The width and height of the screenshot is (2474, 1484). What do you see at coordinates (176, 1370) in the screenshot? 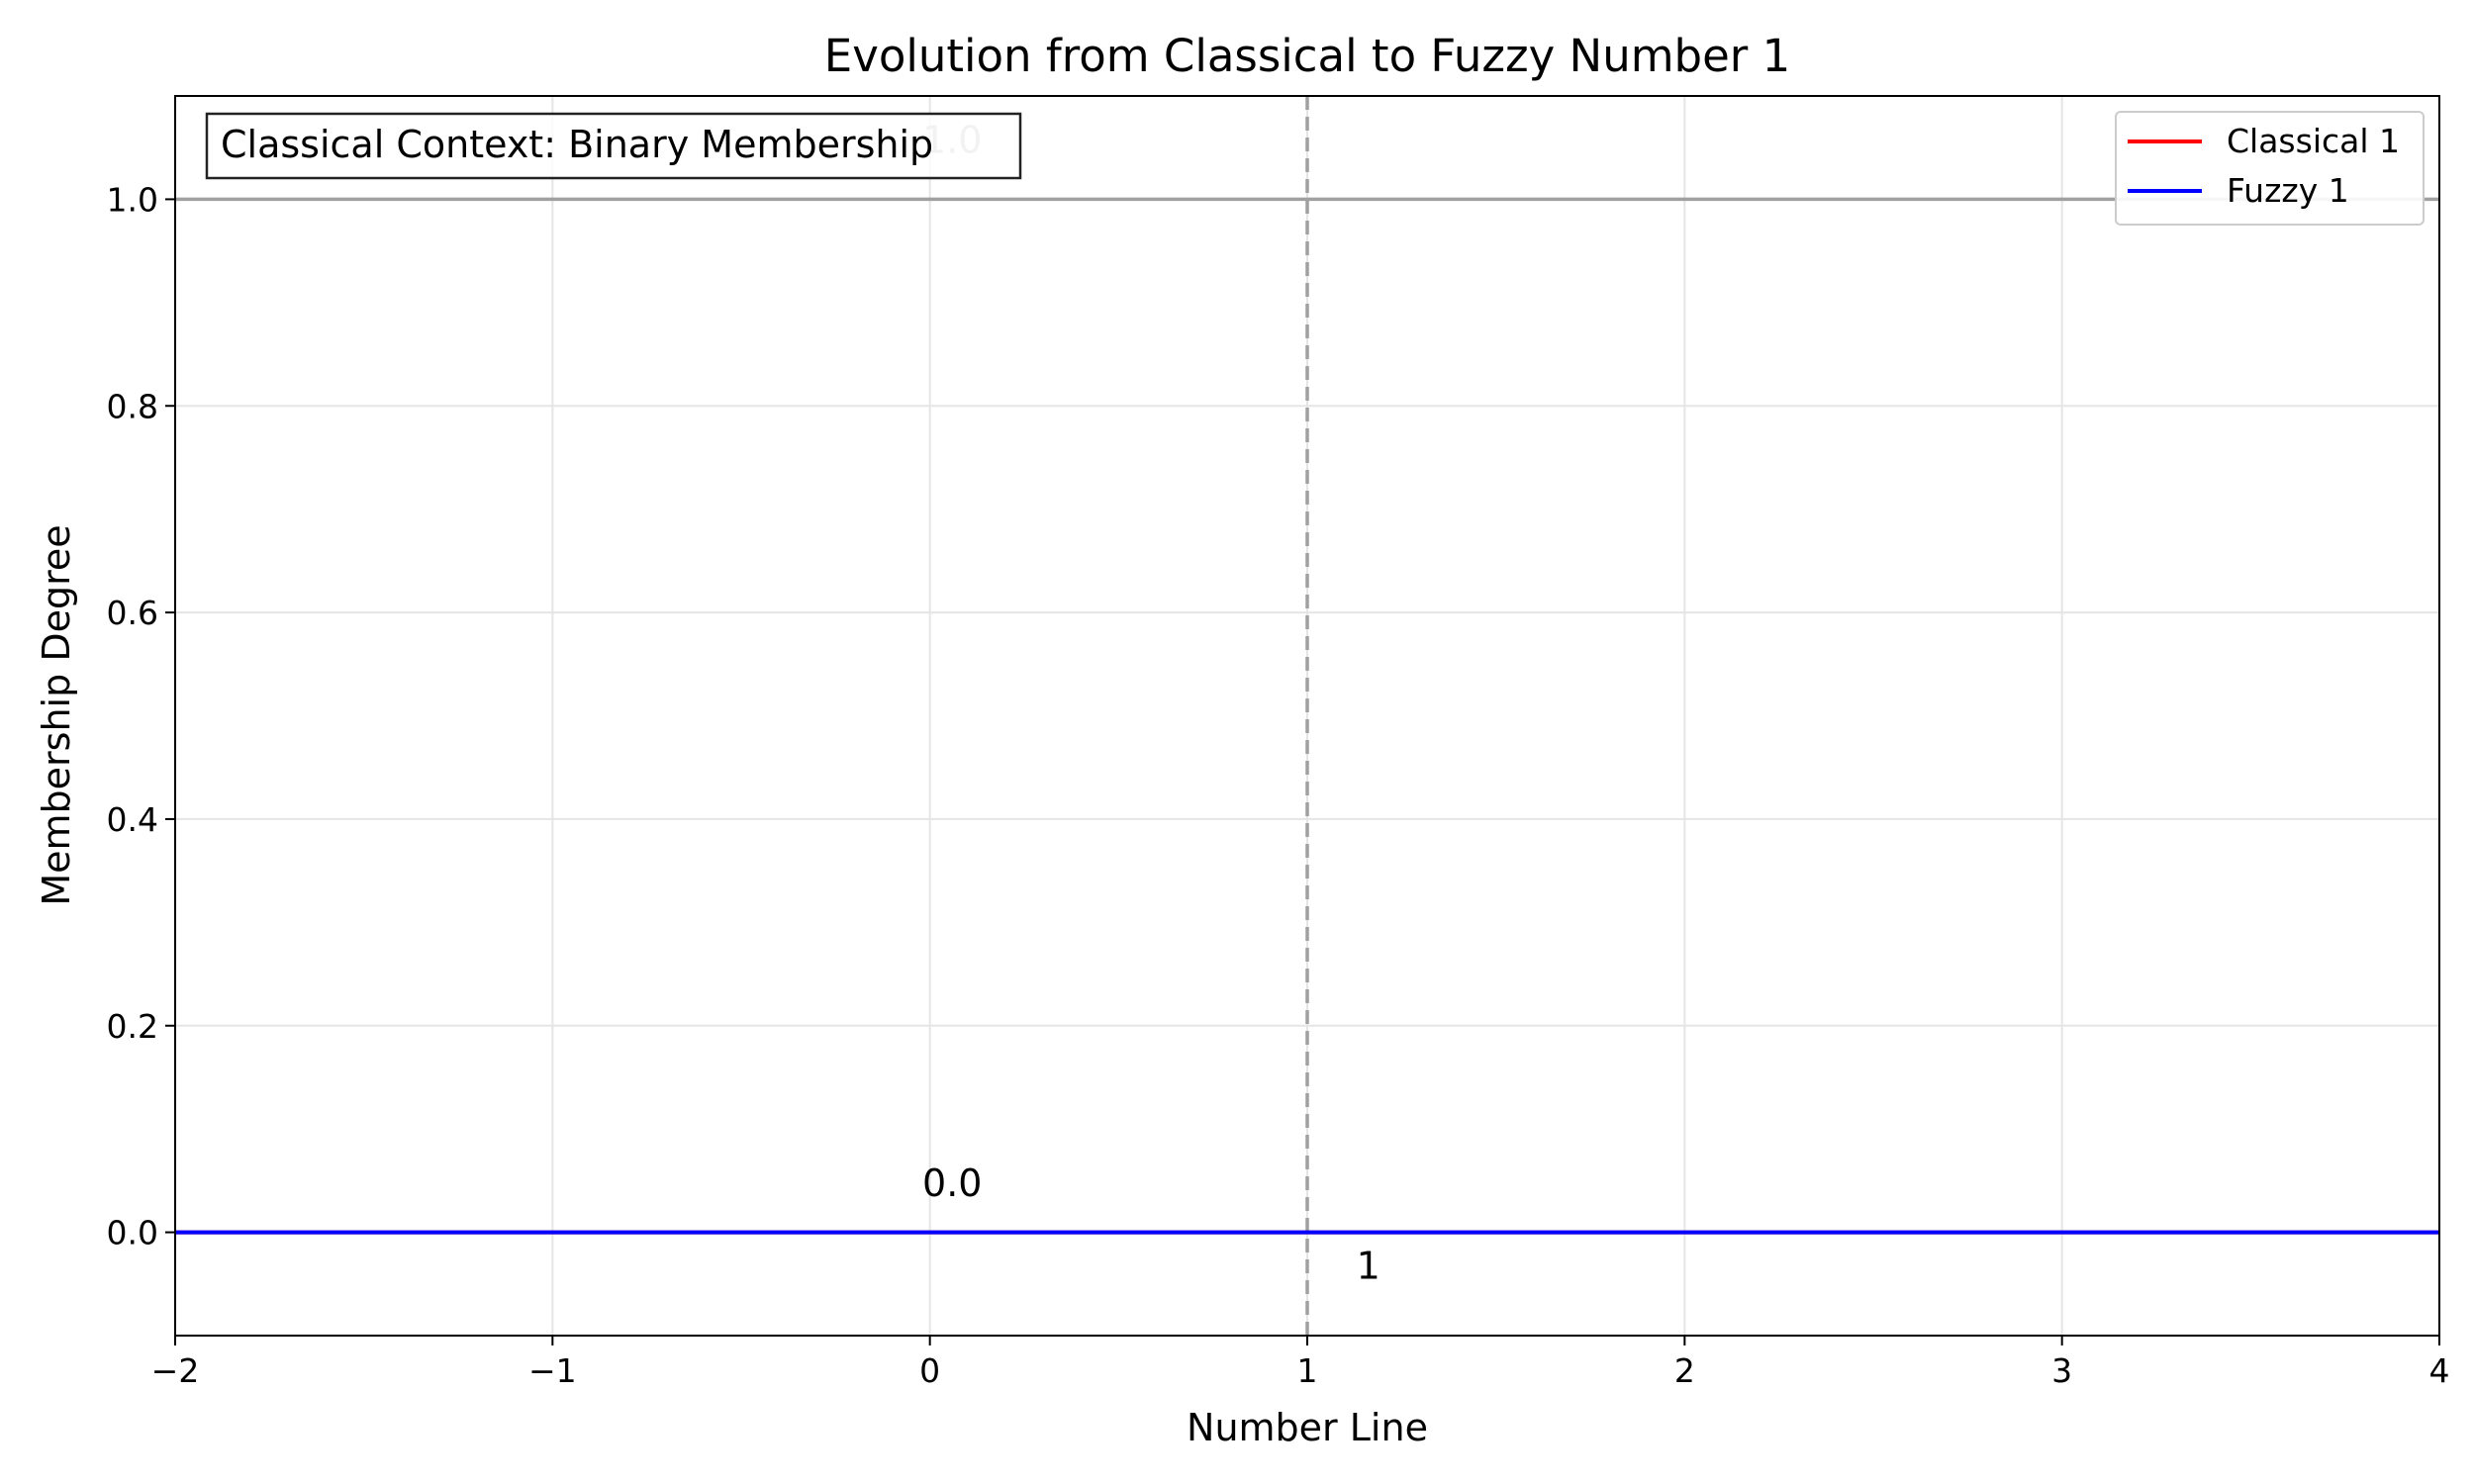
I see `x-tick-label: −2` at bounding box center [176, 1370].